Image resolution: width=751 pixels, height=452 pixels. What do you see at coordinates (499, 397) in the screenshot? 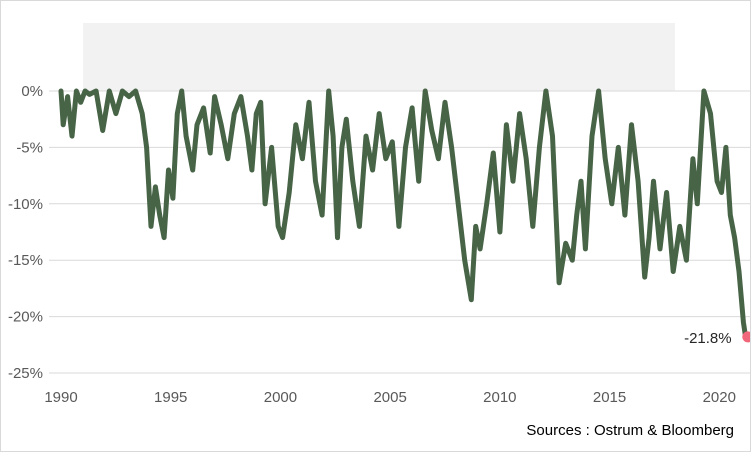
I see `x-tick-label: 2010` at bounding box center [499, 397].